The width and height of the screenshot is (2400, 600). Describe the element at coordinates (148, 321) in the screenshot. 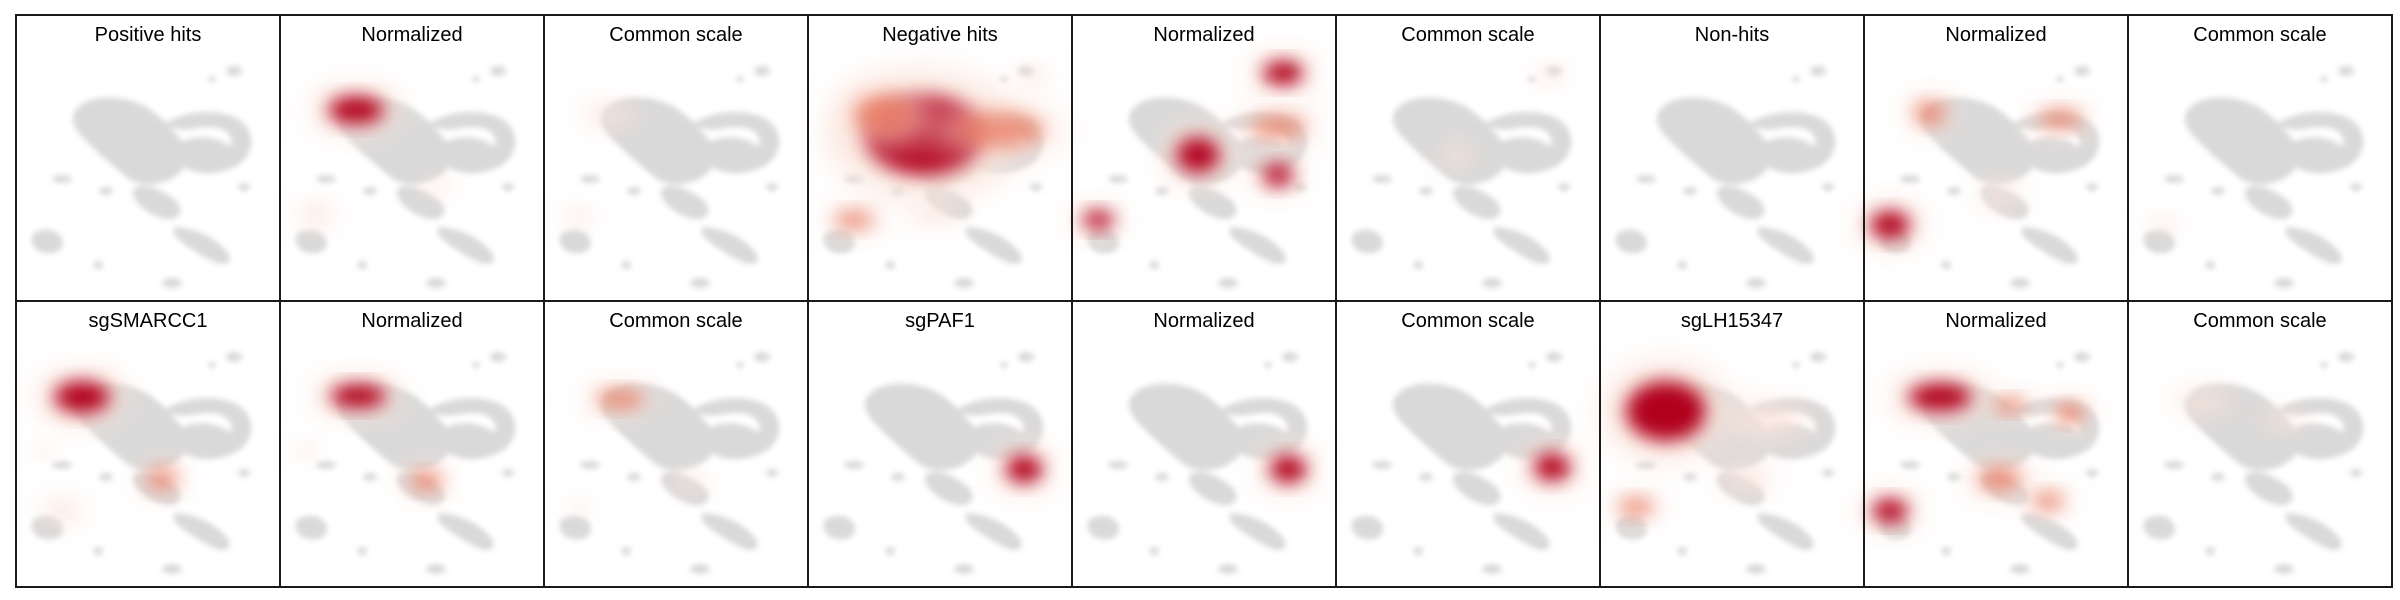

I see `panel-title: sgSMARCC1` at that location.